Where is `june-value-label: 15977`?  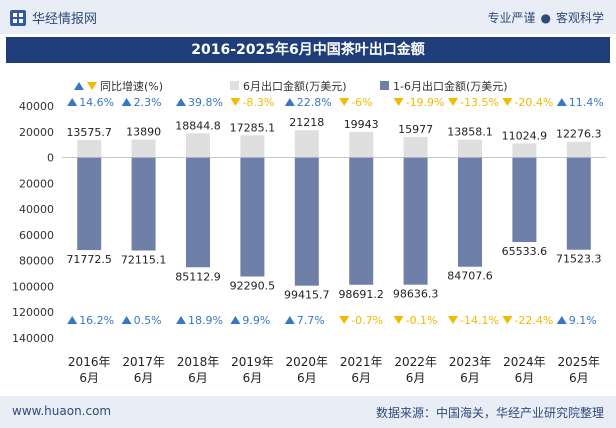 june-value-label: 15977 is located at coordinates (415, 129).